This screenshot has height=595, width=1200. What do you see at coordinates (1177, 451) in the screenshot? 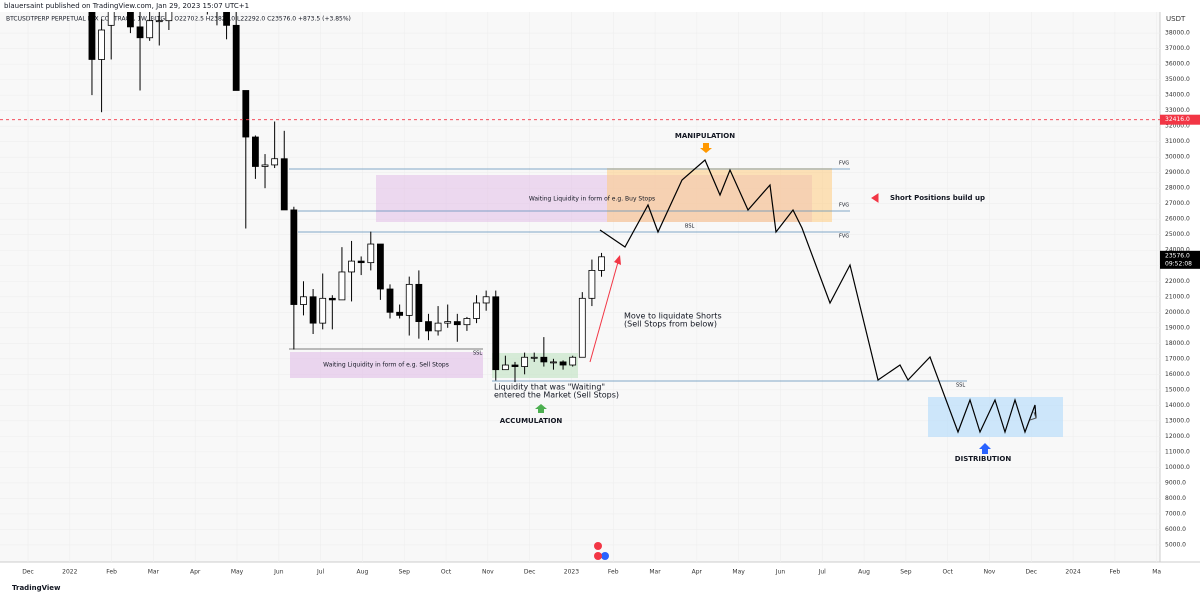
I see `y-tick-label: 11000.0` at bounding box center [1177, 451].